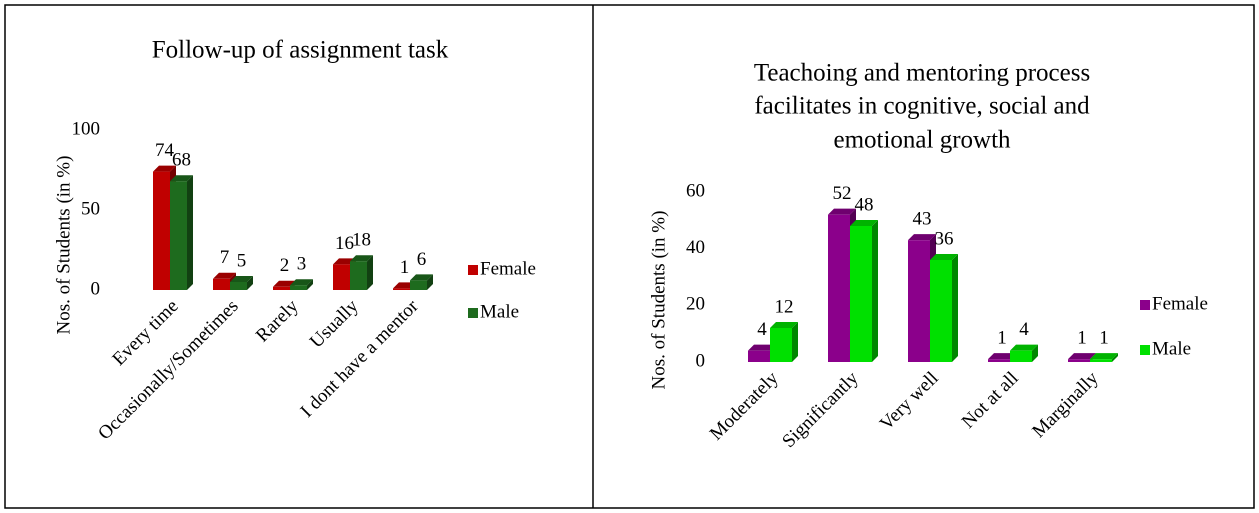  Describe the element at coordinates (90, 208) in the screenshot. I see `y-tick-label: 50` at that location.